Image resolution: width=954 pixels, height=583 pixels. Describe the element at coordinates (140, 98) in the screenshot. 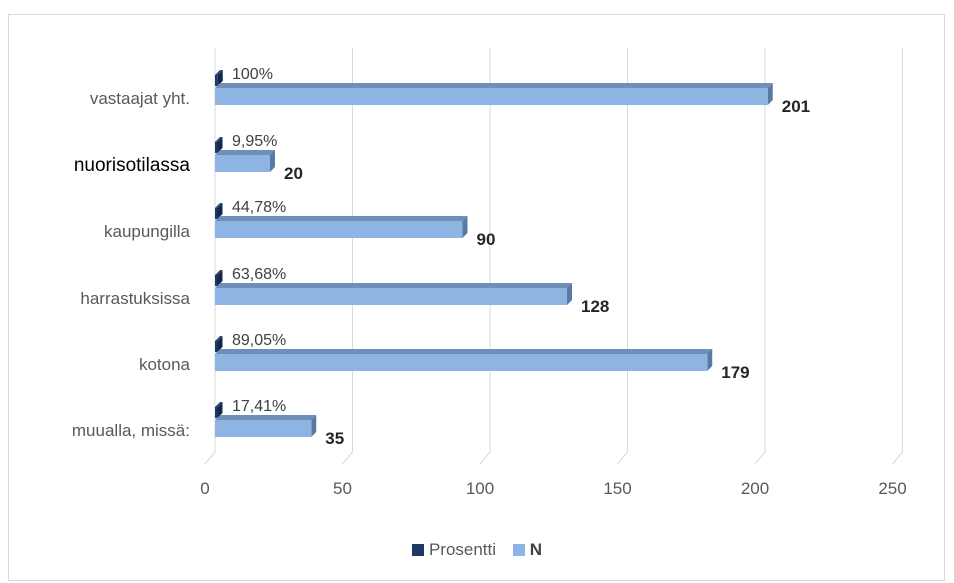

I see `category-label: vastaajat yht.` at that location.